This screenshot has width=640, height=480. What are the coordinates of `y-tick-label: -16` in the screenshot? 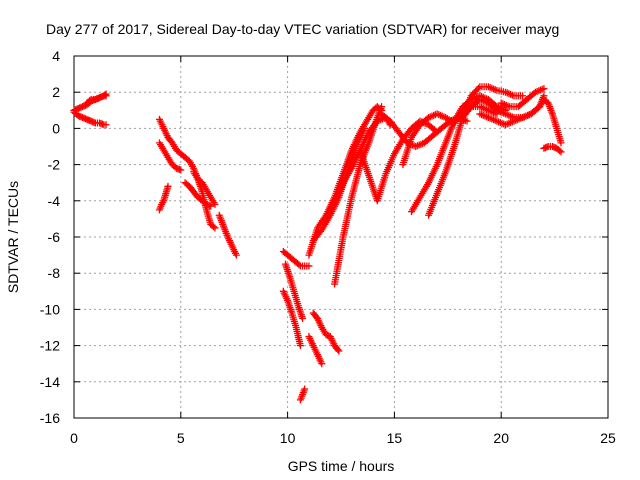 It's located at (50, 418).